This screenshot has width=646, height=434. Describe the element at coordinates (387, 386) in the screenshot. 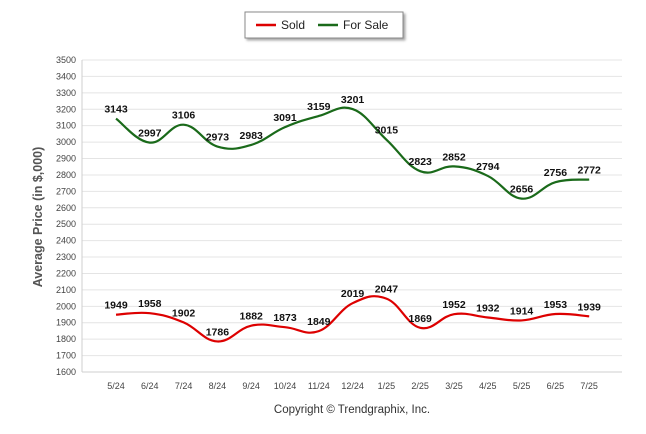

I see `x-tick-label: 1/25` at that location.